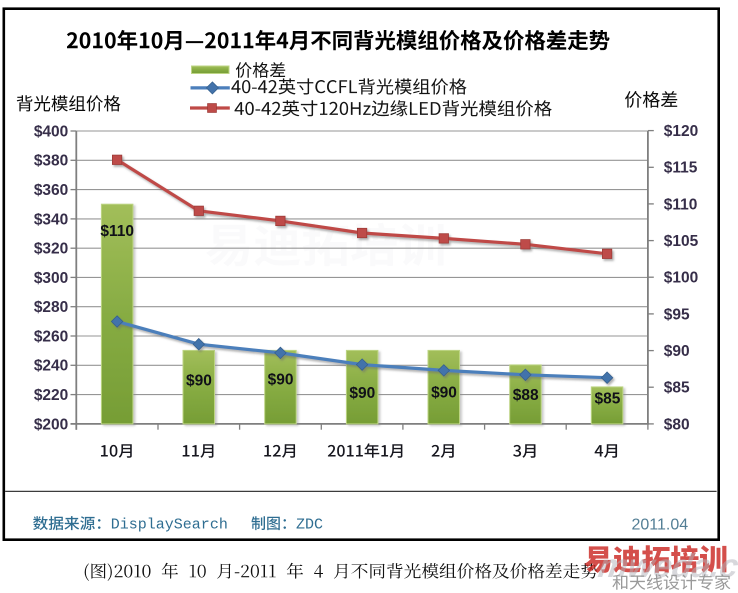 The width and height of the screenshot is (738, 593). I want to click on svg-text: $340, so click(51, 219).